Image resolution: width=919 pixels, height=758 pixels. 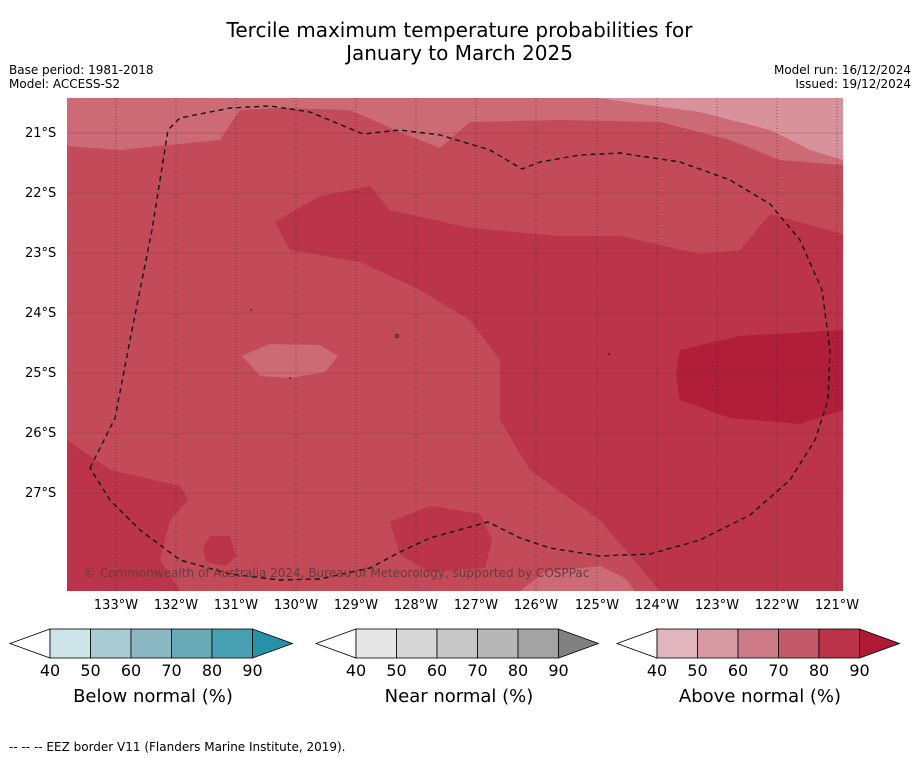 I want to click on legend-title-above-normal: Above normal (%), so click(x=760, y=696).